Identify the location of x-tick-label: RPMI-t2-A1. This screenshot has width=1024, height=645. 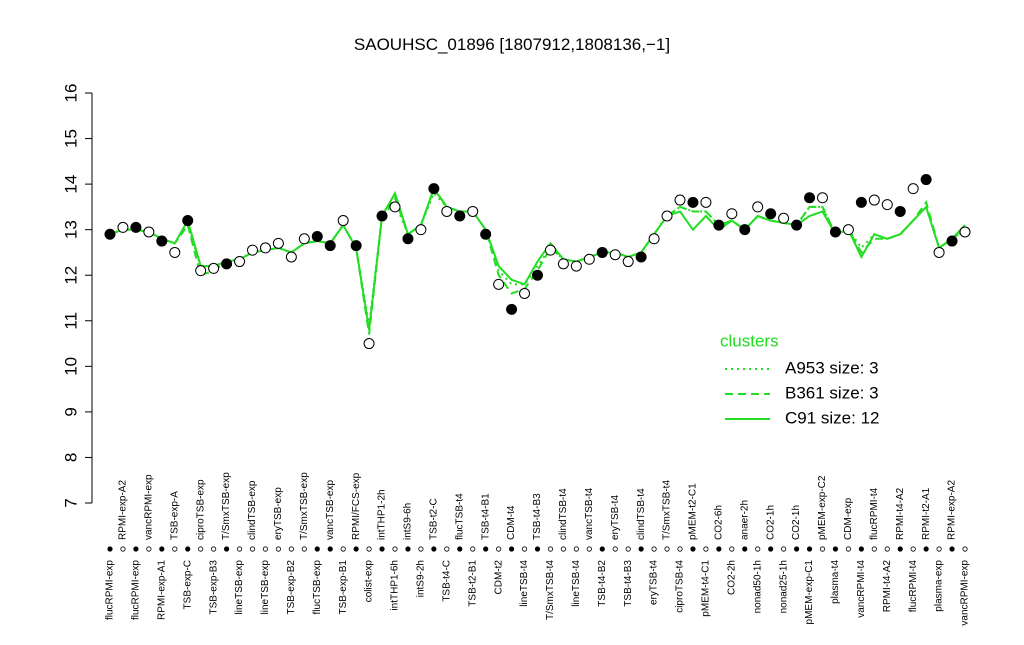
(926, 513).